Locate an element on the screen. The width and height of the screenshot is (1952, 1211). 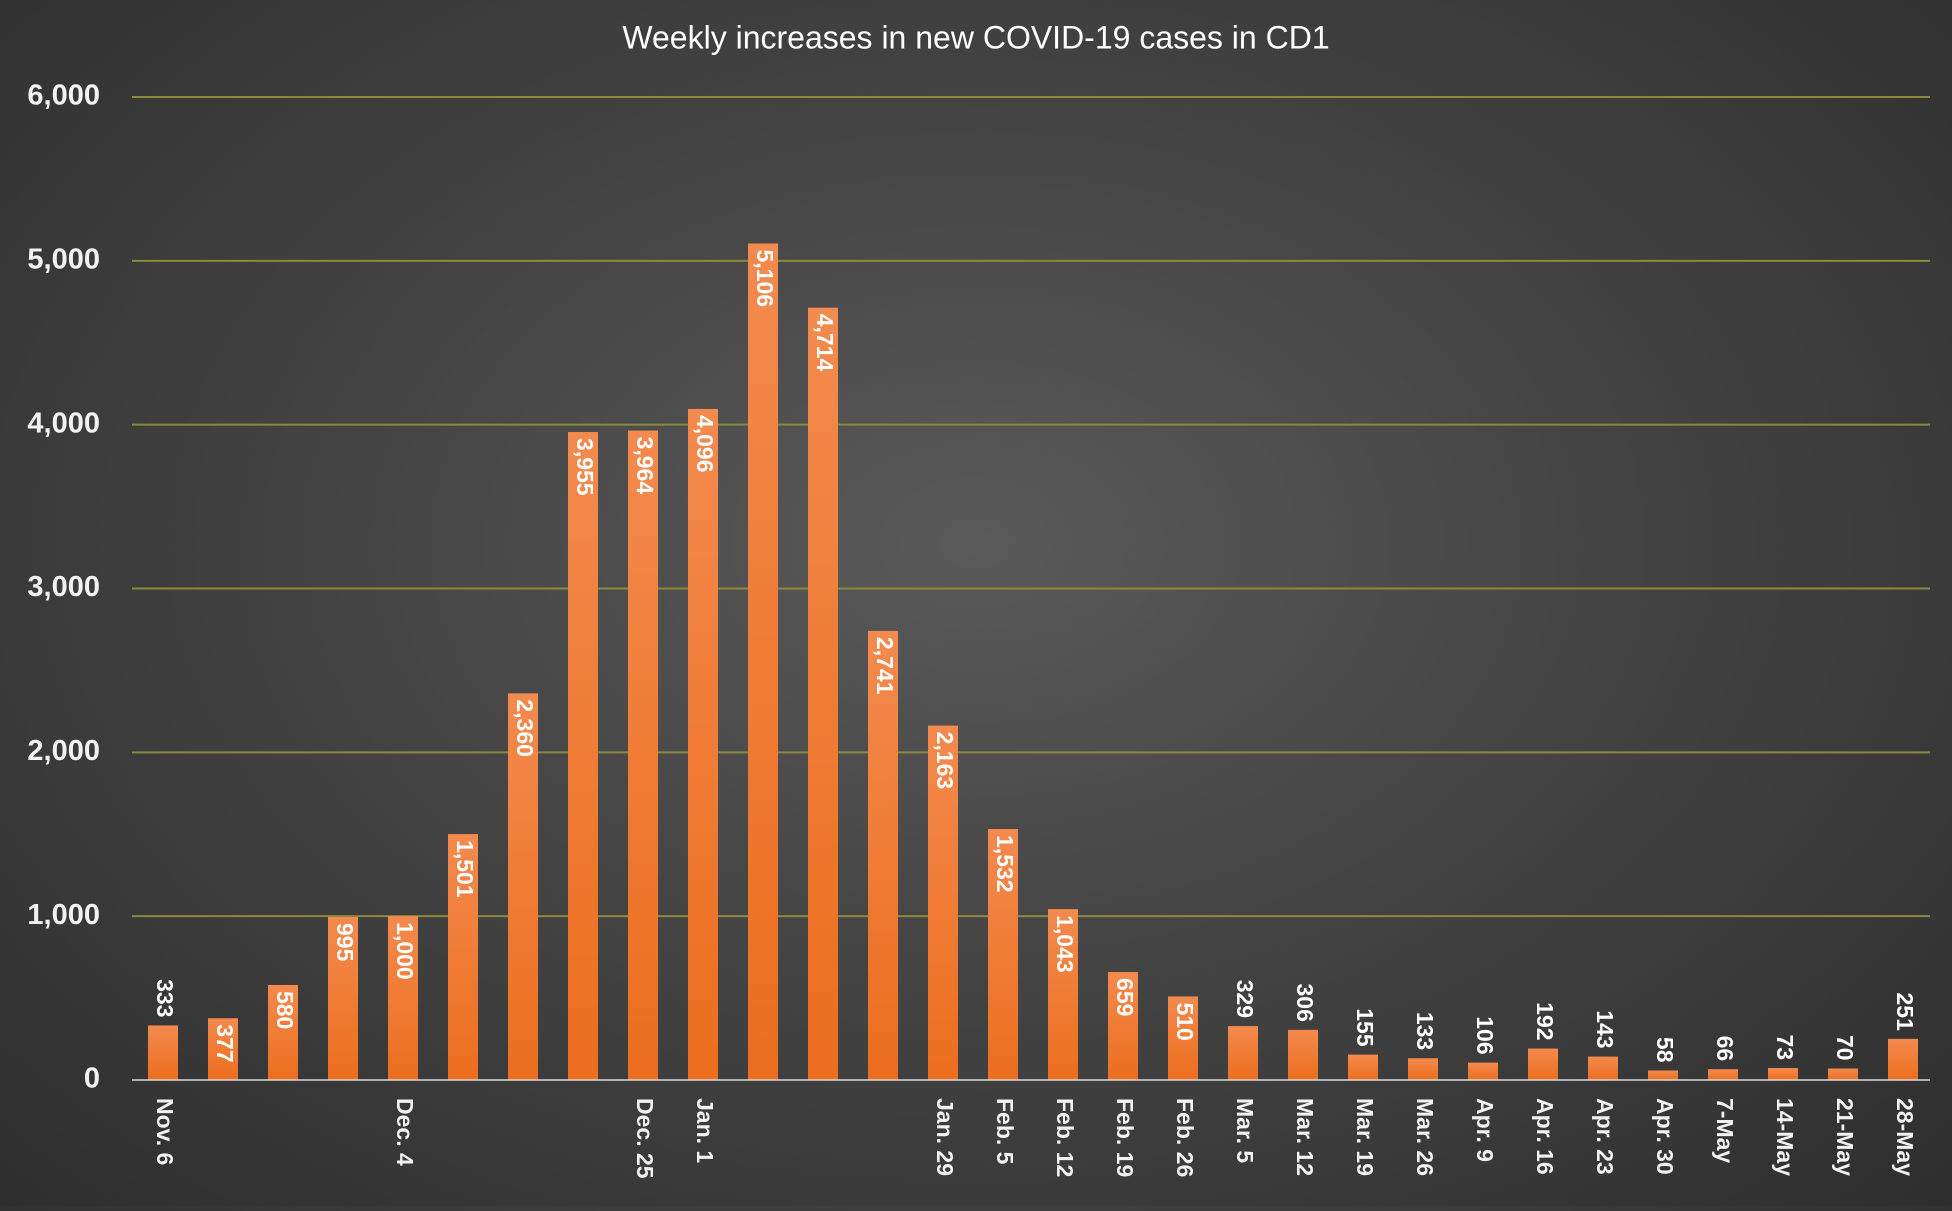
x-tick-label: Dec. 25 is located at coordinates (645, 1138).